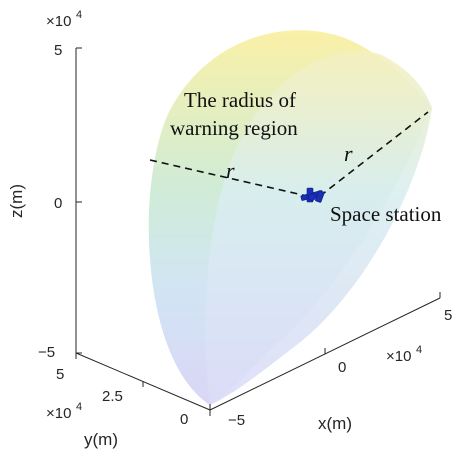 The width and height of the screenshot is (474, 461). Describe the element at coordinates (240, 100) in the screenshot. I see `annotation-radius-line1: The radius of` at that location.